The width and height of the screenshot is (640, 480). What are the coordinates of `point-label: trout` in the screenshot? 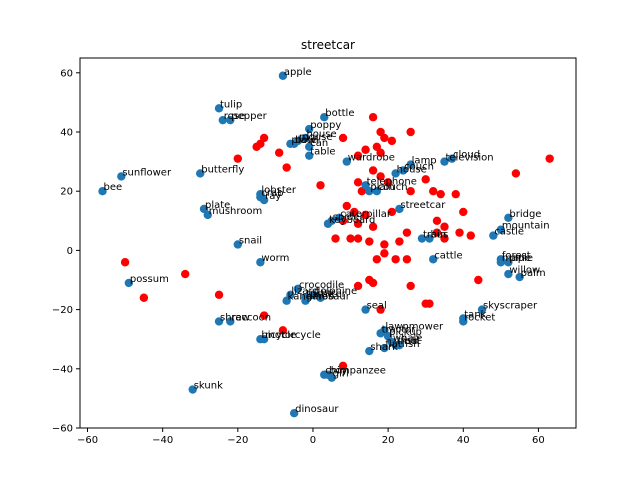 It's located at (409, 341).